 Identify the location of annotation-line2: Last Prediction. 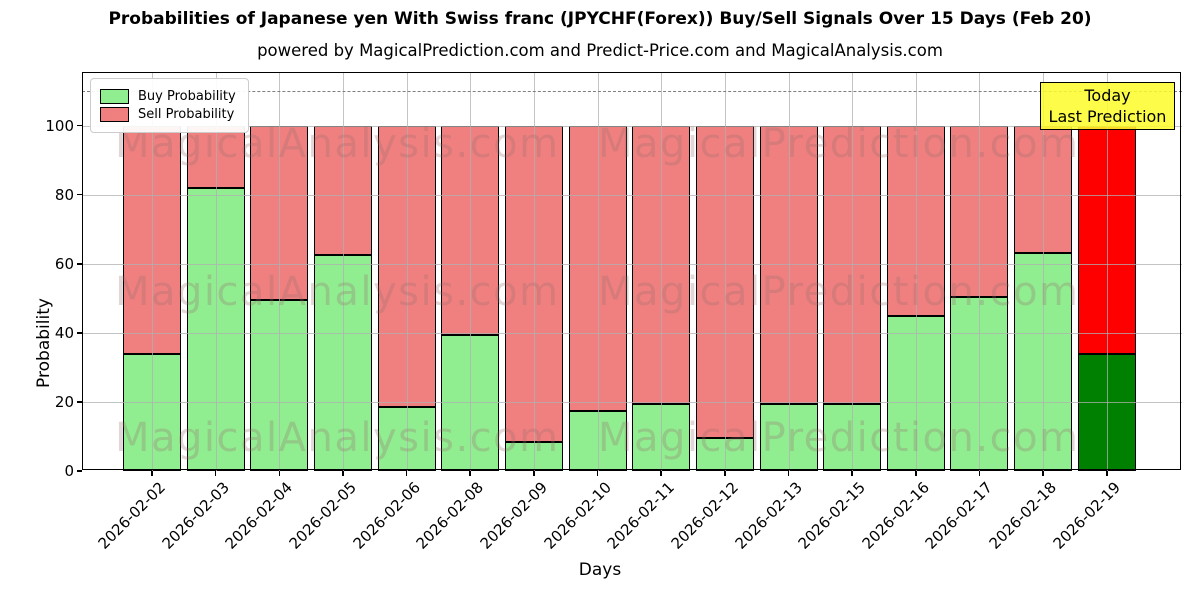
(1107, 116).